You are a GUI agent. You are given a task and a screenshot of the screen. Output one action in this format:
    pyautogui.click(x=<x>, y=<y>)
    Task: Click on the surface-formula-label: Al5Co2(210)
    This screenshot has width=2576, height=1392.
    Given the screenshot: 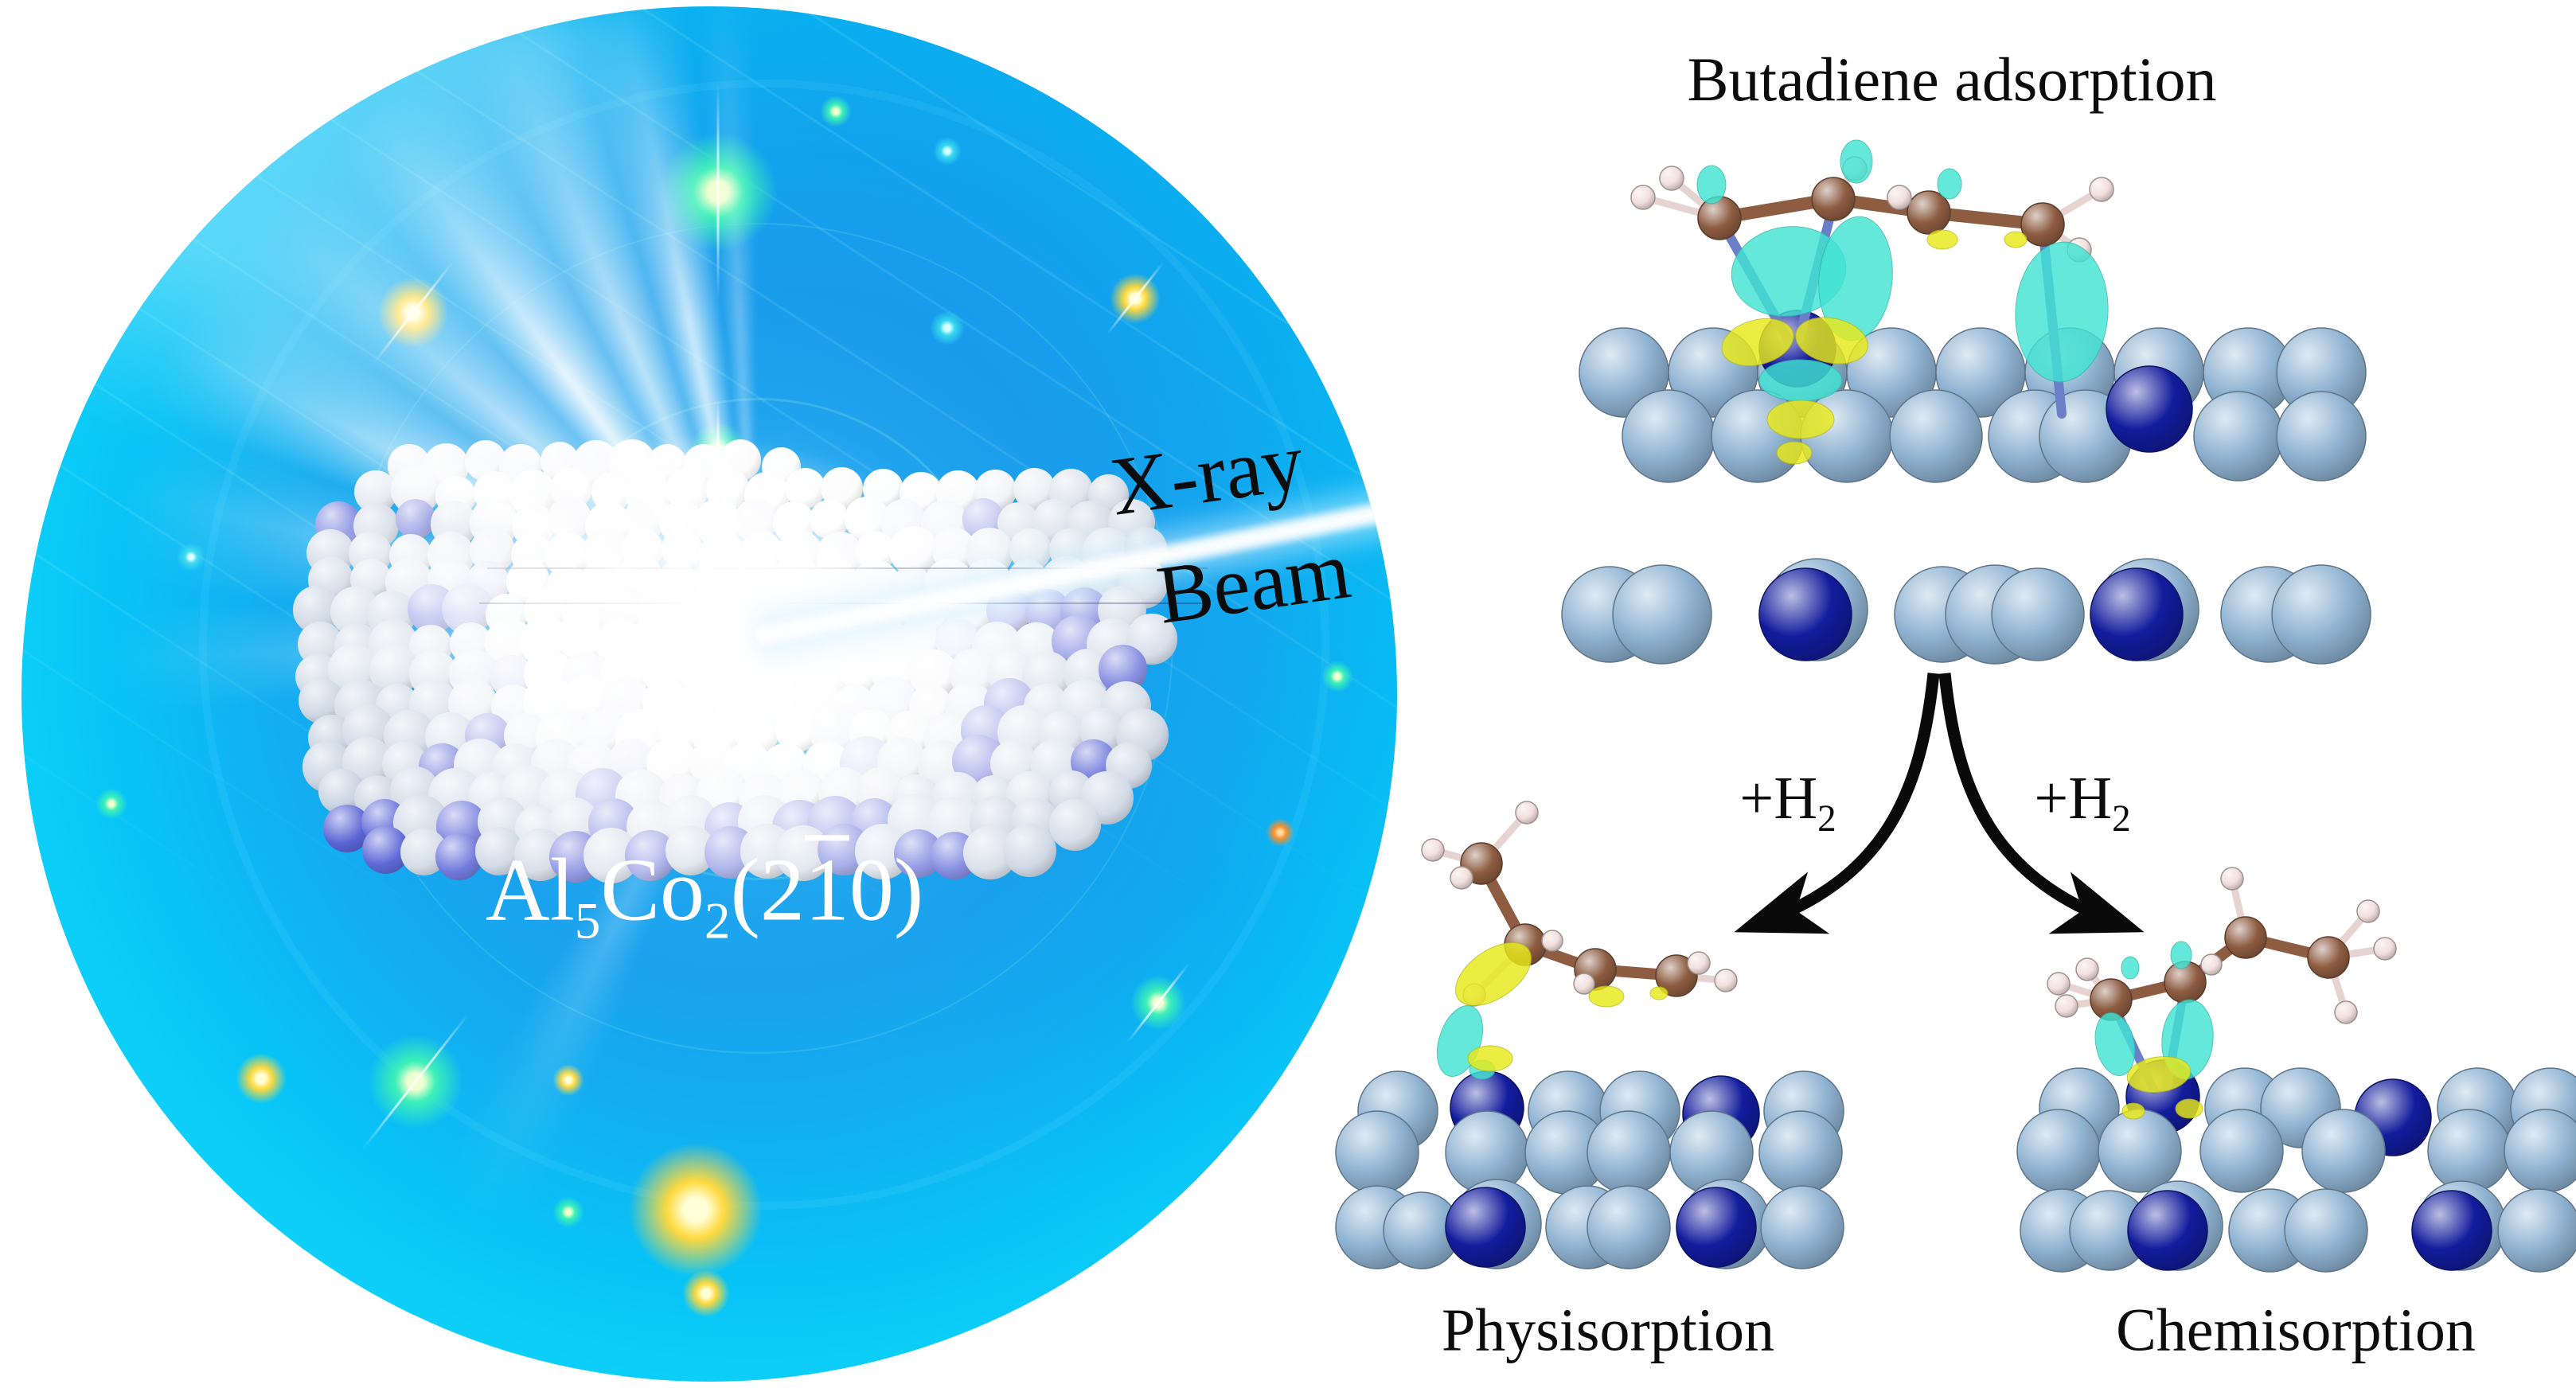 What is the action you would take?
    pyautogui.click(x=704, y=895)
    